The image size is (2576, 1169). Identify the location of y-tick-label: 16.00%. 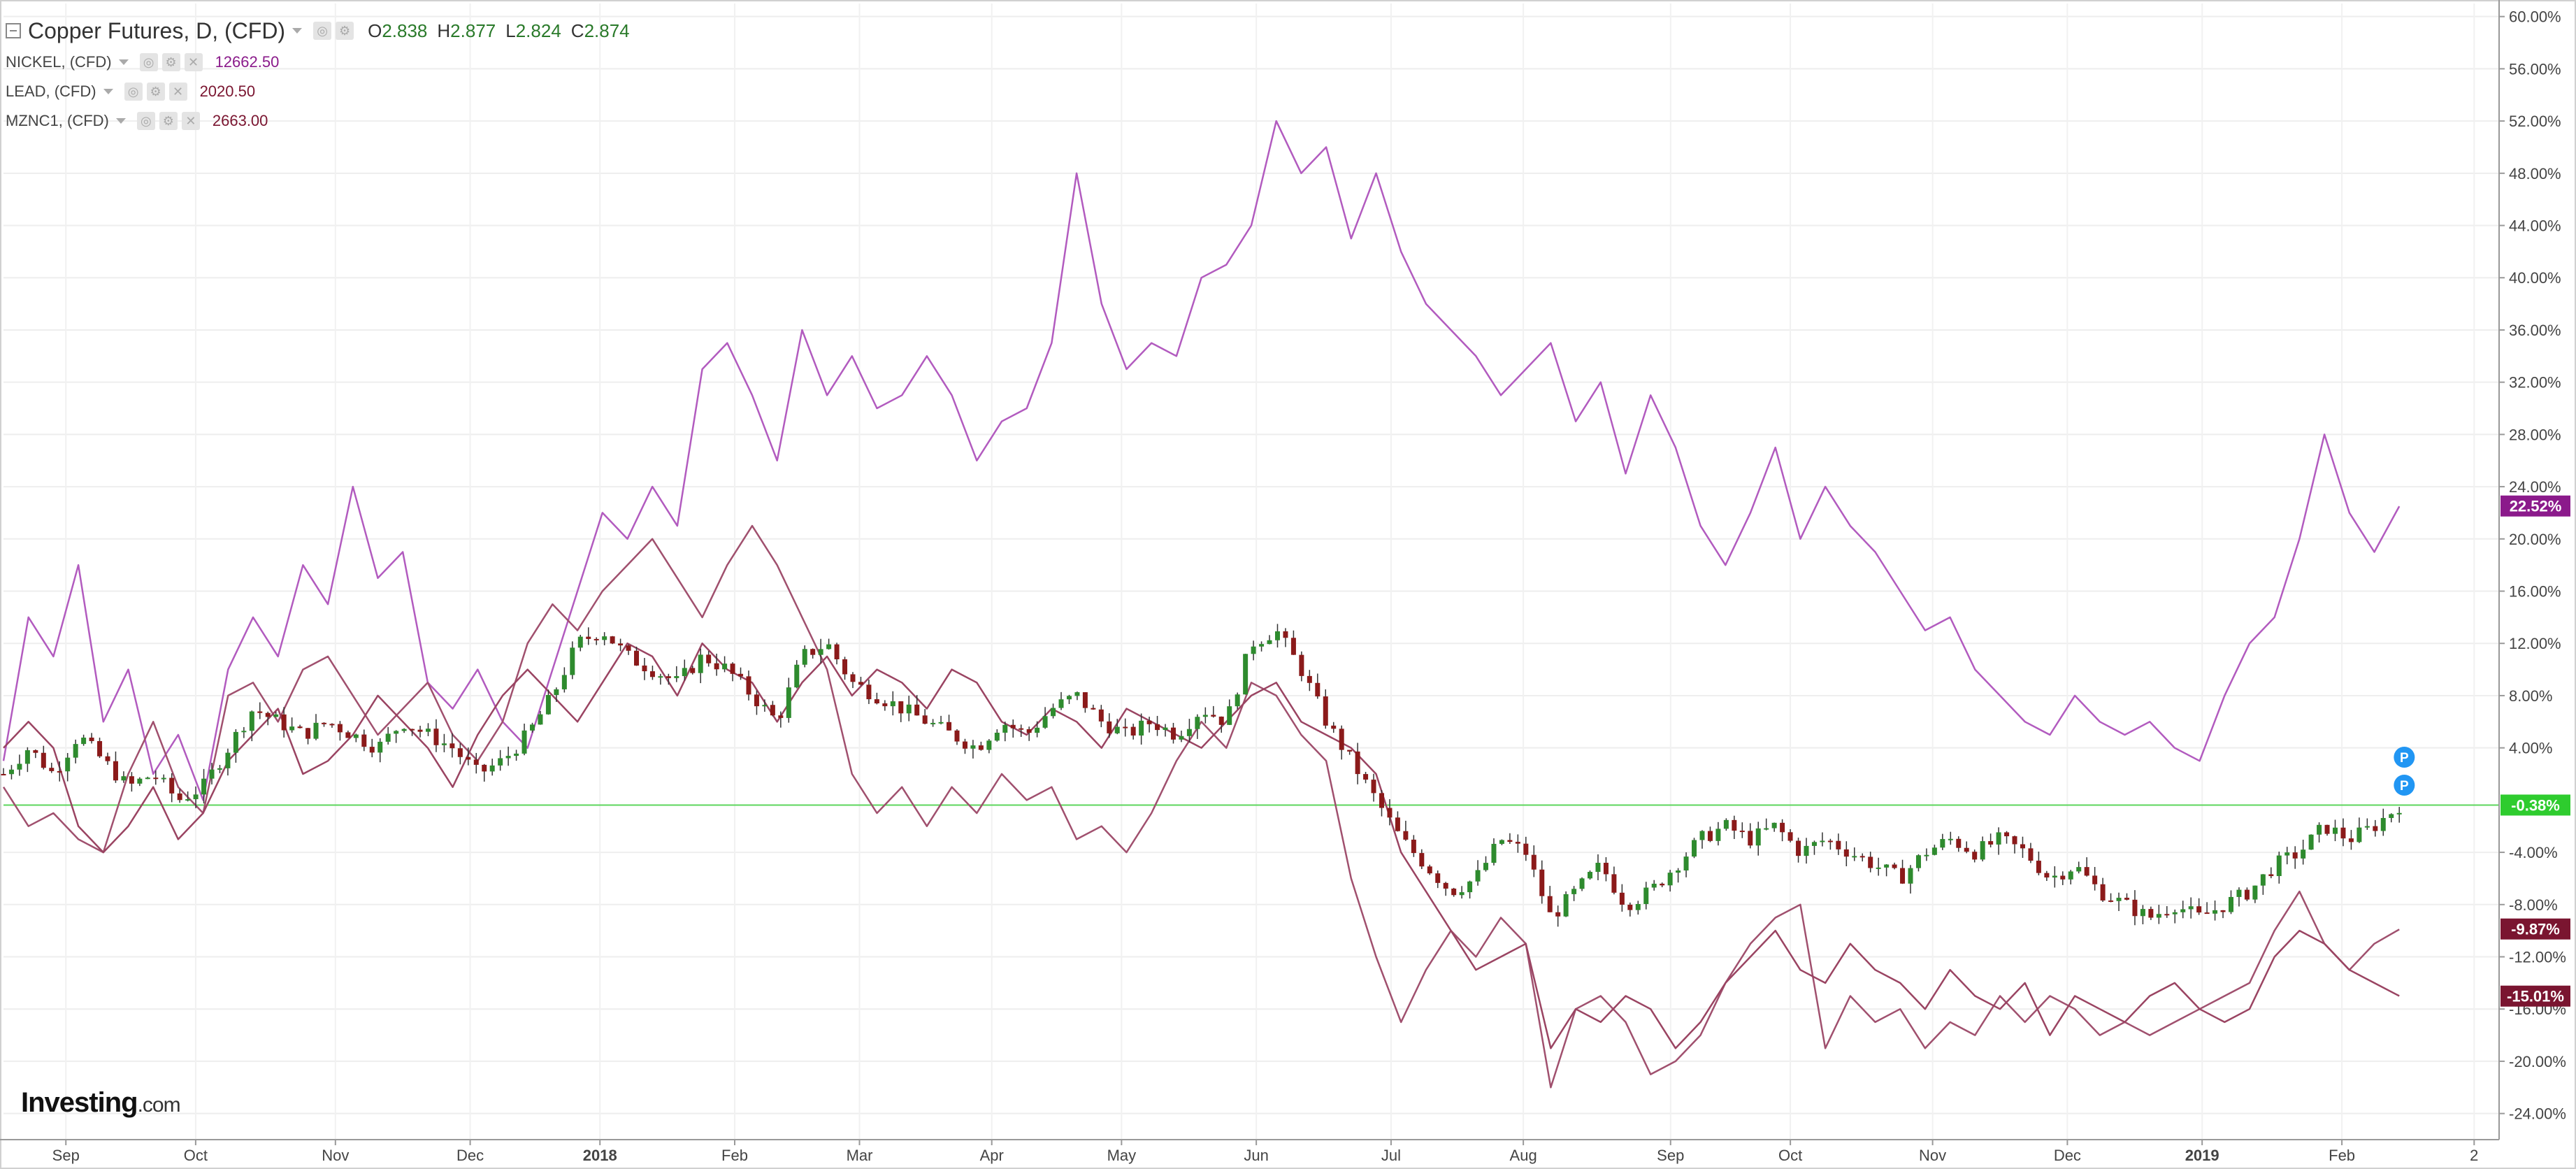
(2535, 592).